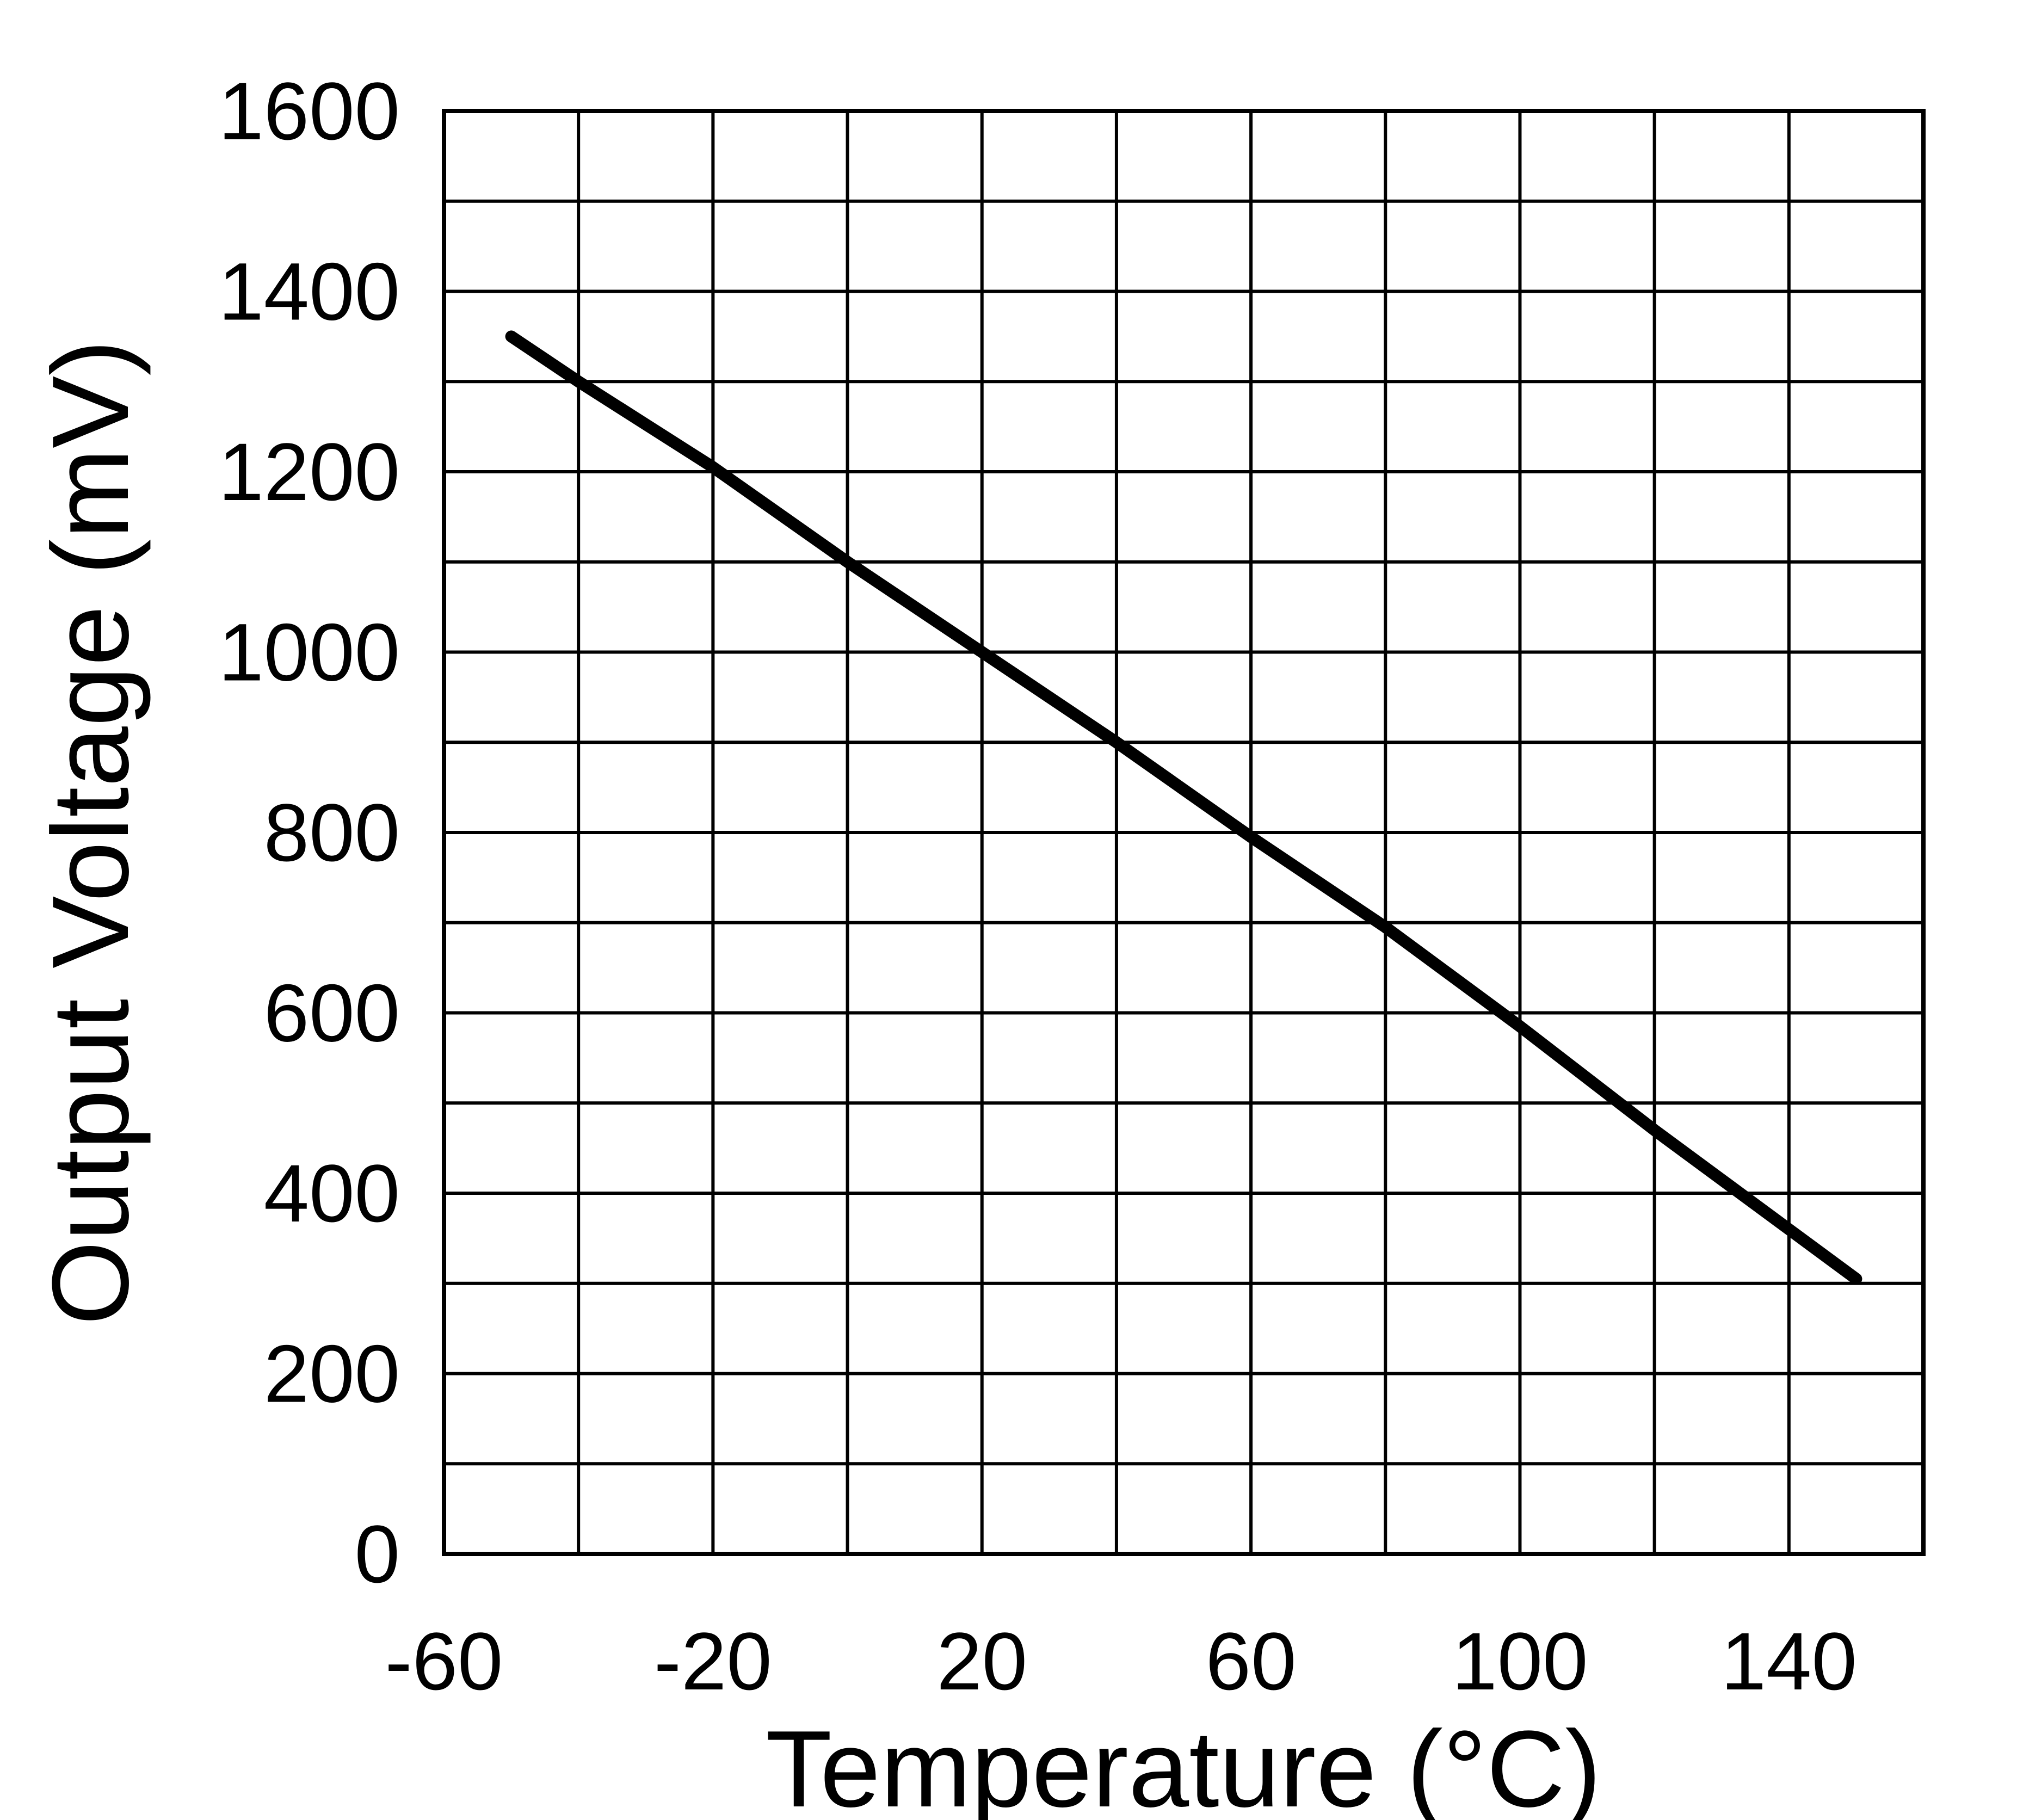 Image resolution: width=2023 pixels, height=1820 pixels. What do you see at coordinates (713, 1661) in the screenshot?
I see `x-tick-label: -20` at bounding box center [713, 1661].